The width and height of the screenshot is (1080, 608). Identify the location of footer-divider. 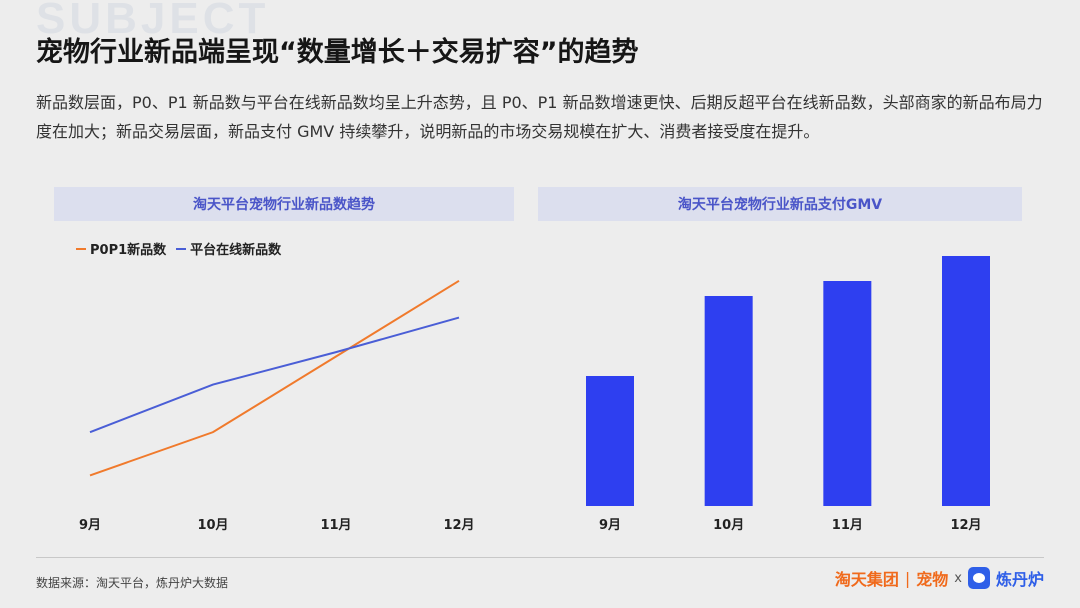
(540, 557).